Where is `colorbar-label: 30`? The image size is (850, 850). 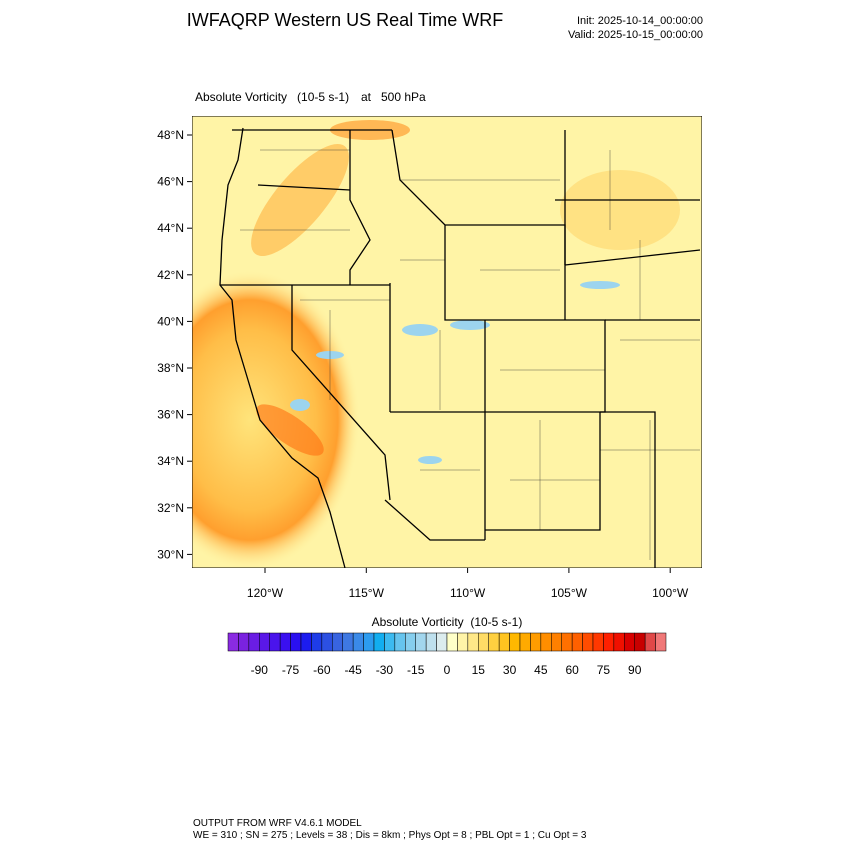 colorbar-label: 30 is located at coordinates (510, 670).